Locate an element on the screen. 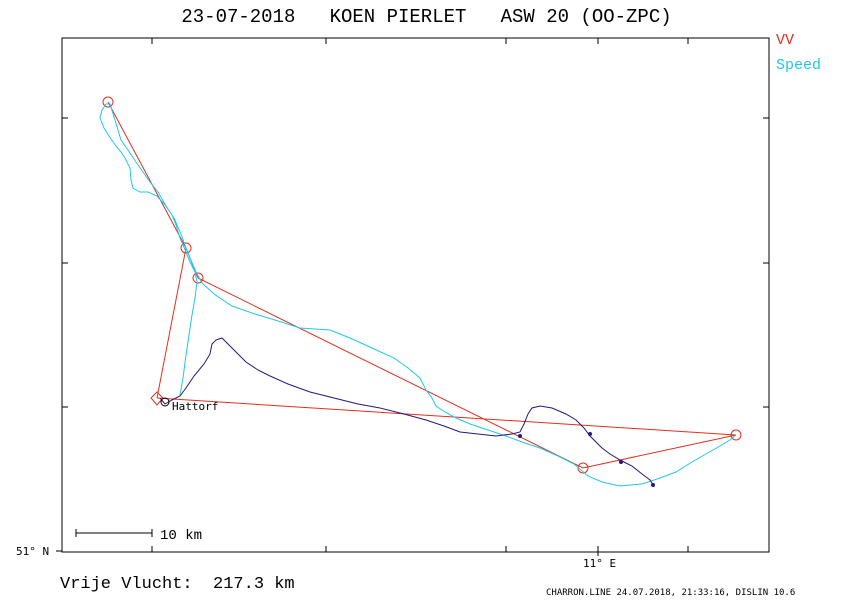 Image resolution: width=853 pixels, height=603 pixels. scale-bar: 10 km is located at coordinates (138, 536).